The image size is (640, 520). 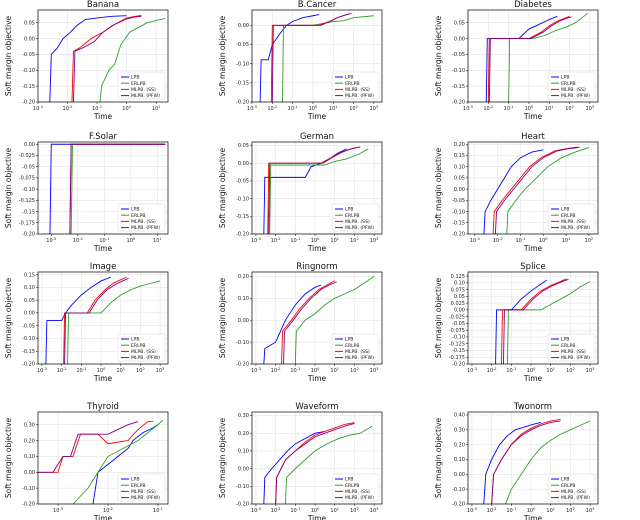 What do you see at coordinates (27, 223) in the screenshot?
I see `y-tick-label: -0.175` at bounding box center [27, 223].